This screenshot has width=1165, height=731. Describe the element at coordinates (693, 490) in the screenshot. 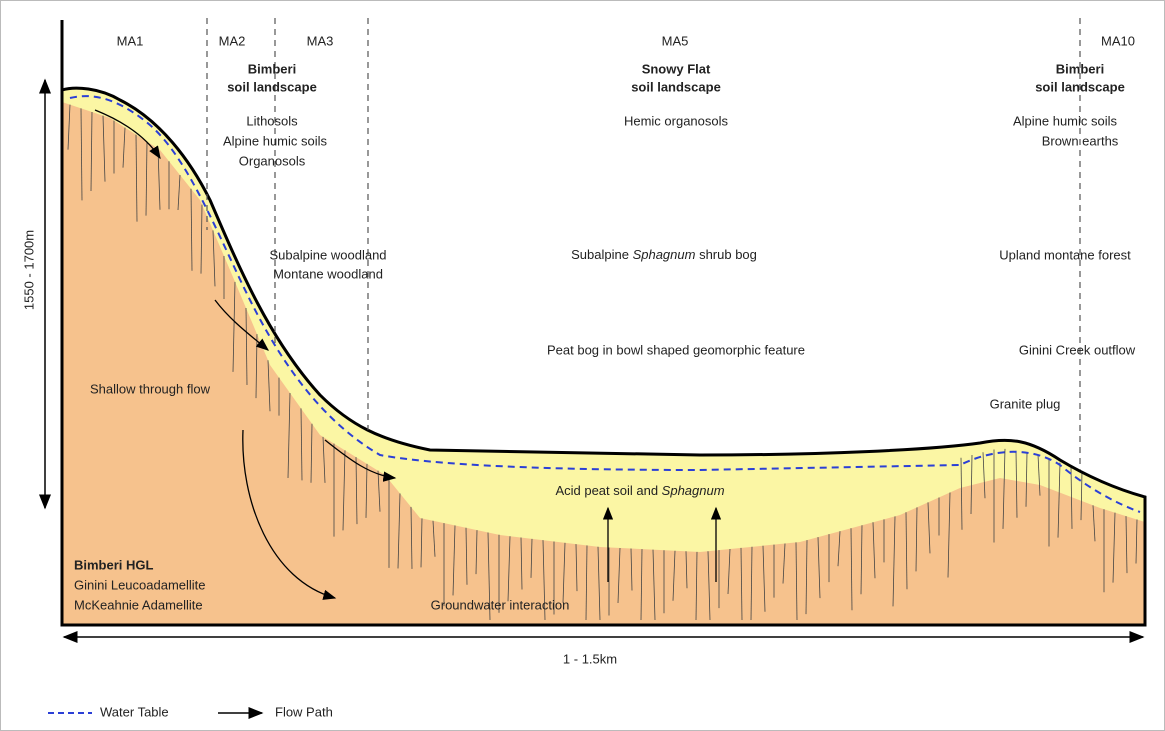

I see `text-part: Sphagnum` at that location.